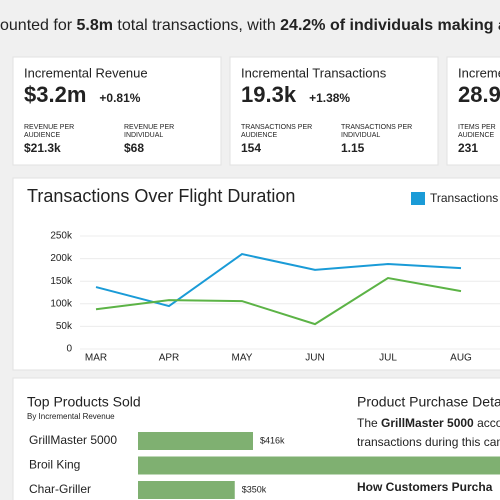  Describe the element at coordinates (64, 326) in the screenshot. I see `y-tick-label: 50k` at that location.